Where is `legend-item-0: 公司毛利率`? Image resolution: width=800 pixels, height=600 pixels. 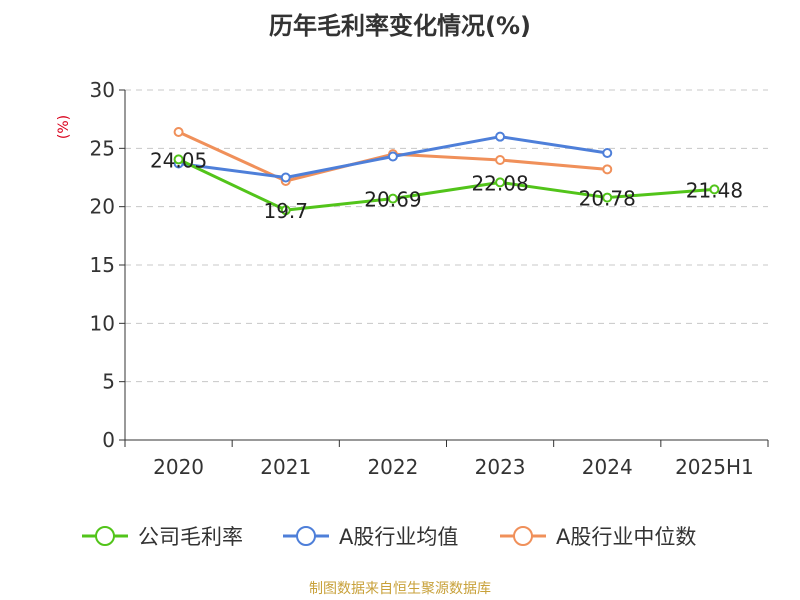
legend-item-0: 公司毛利率 is located at coordinates (162, 537).